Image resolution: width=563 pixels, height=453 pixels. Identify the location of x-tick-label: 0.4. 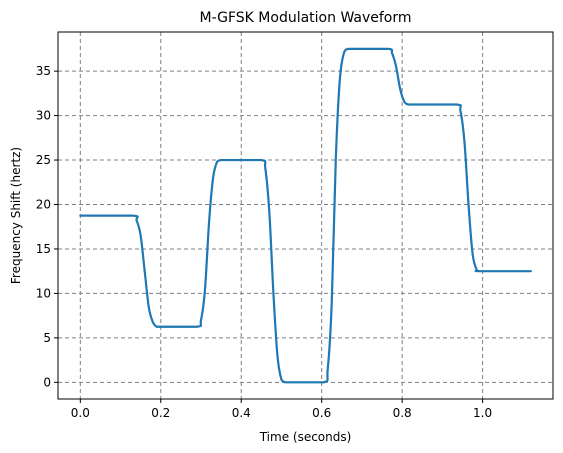
(241, 413).